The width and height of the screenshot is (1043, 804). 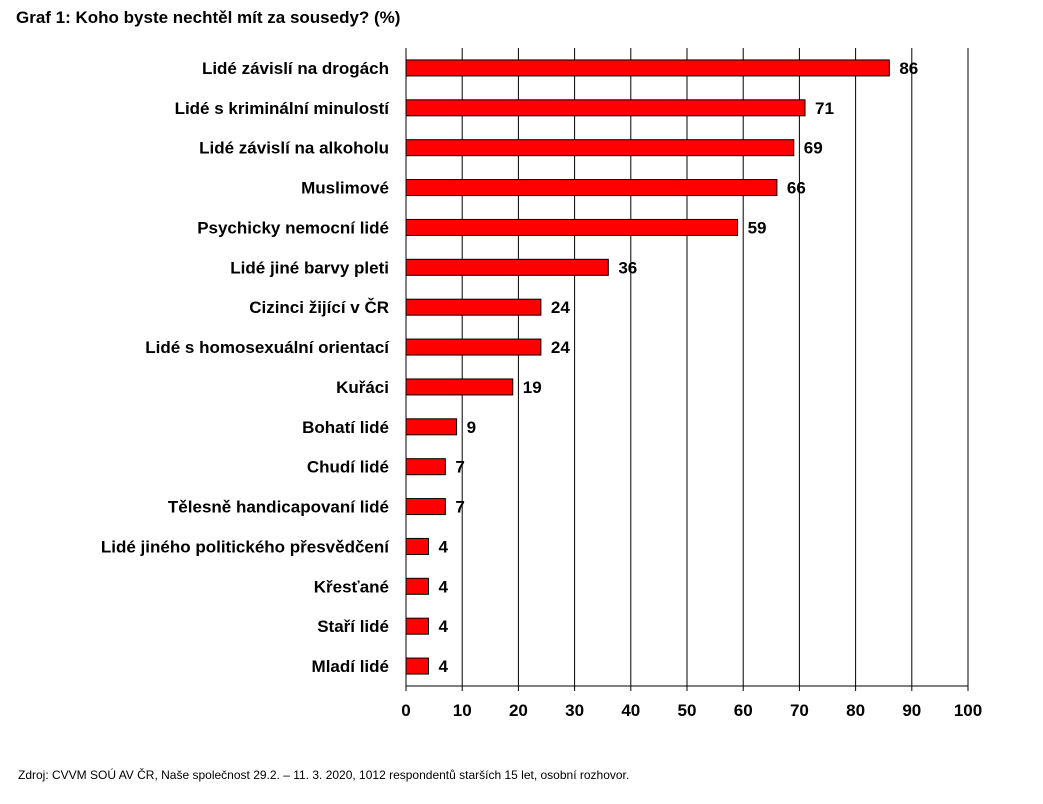 I want to click on data-label: 69, so click(x=813, y=148).